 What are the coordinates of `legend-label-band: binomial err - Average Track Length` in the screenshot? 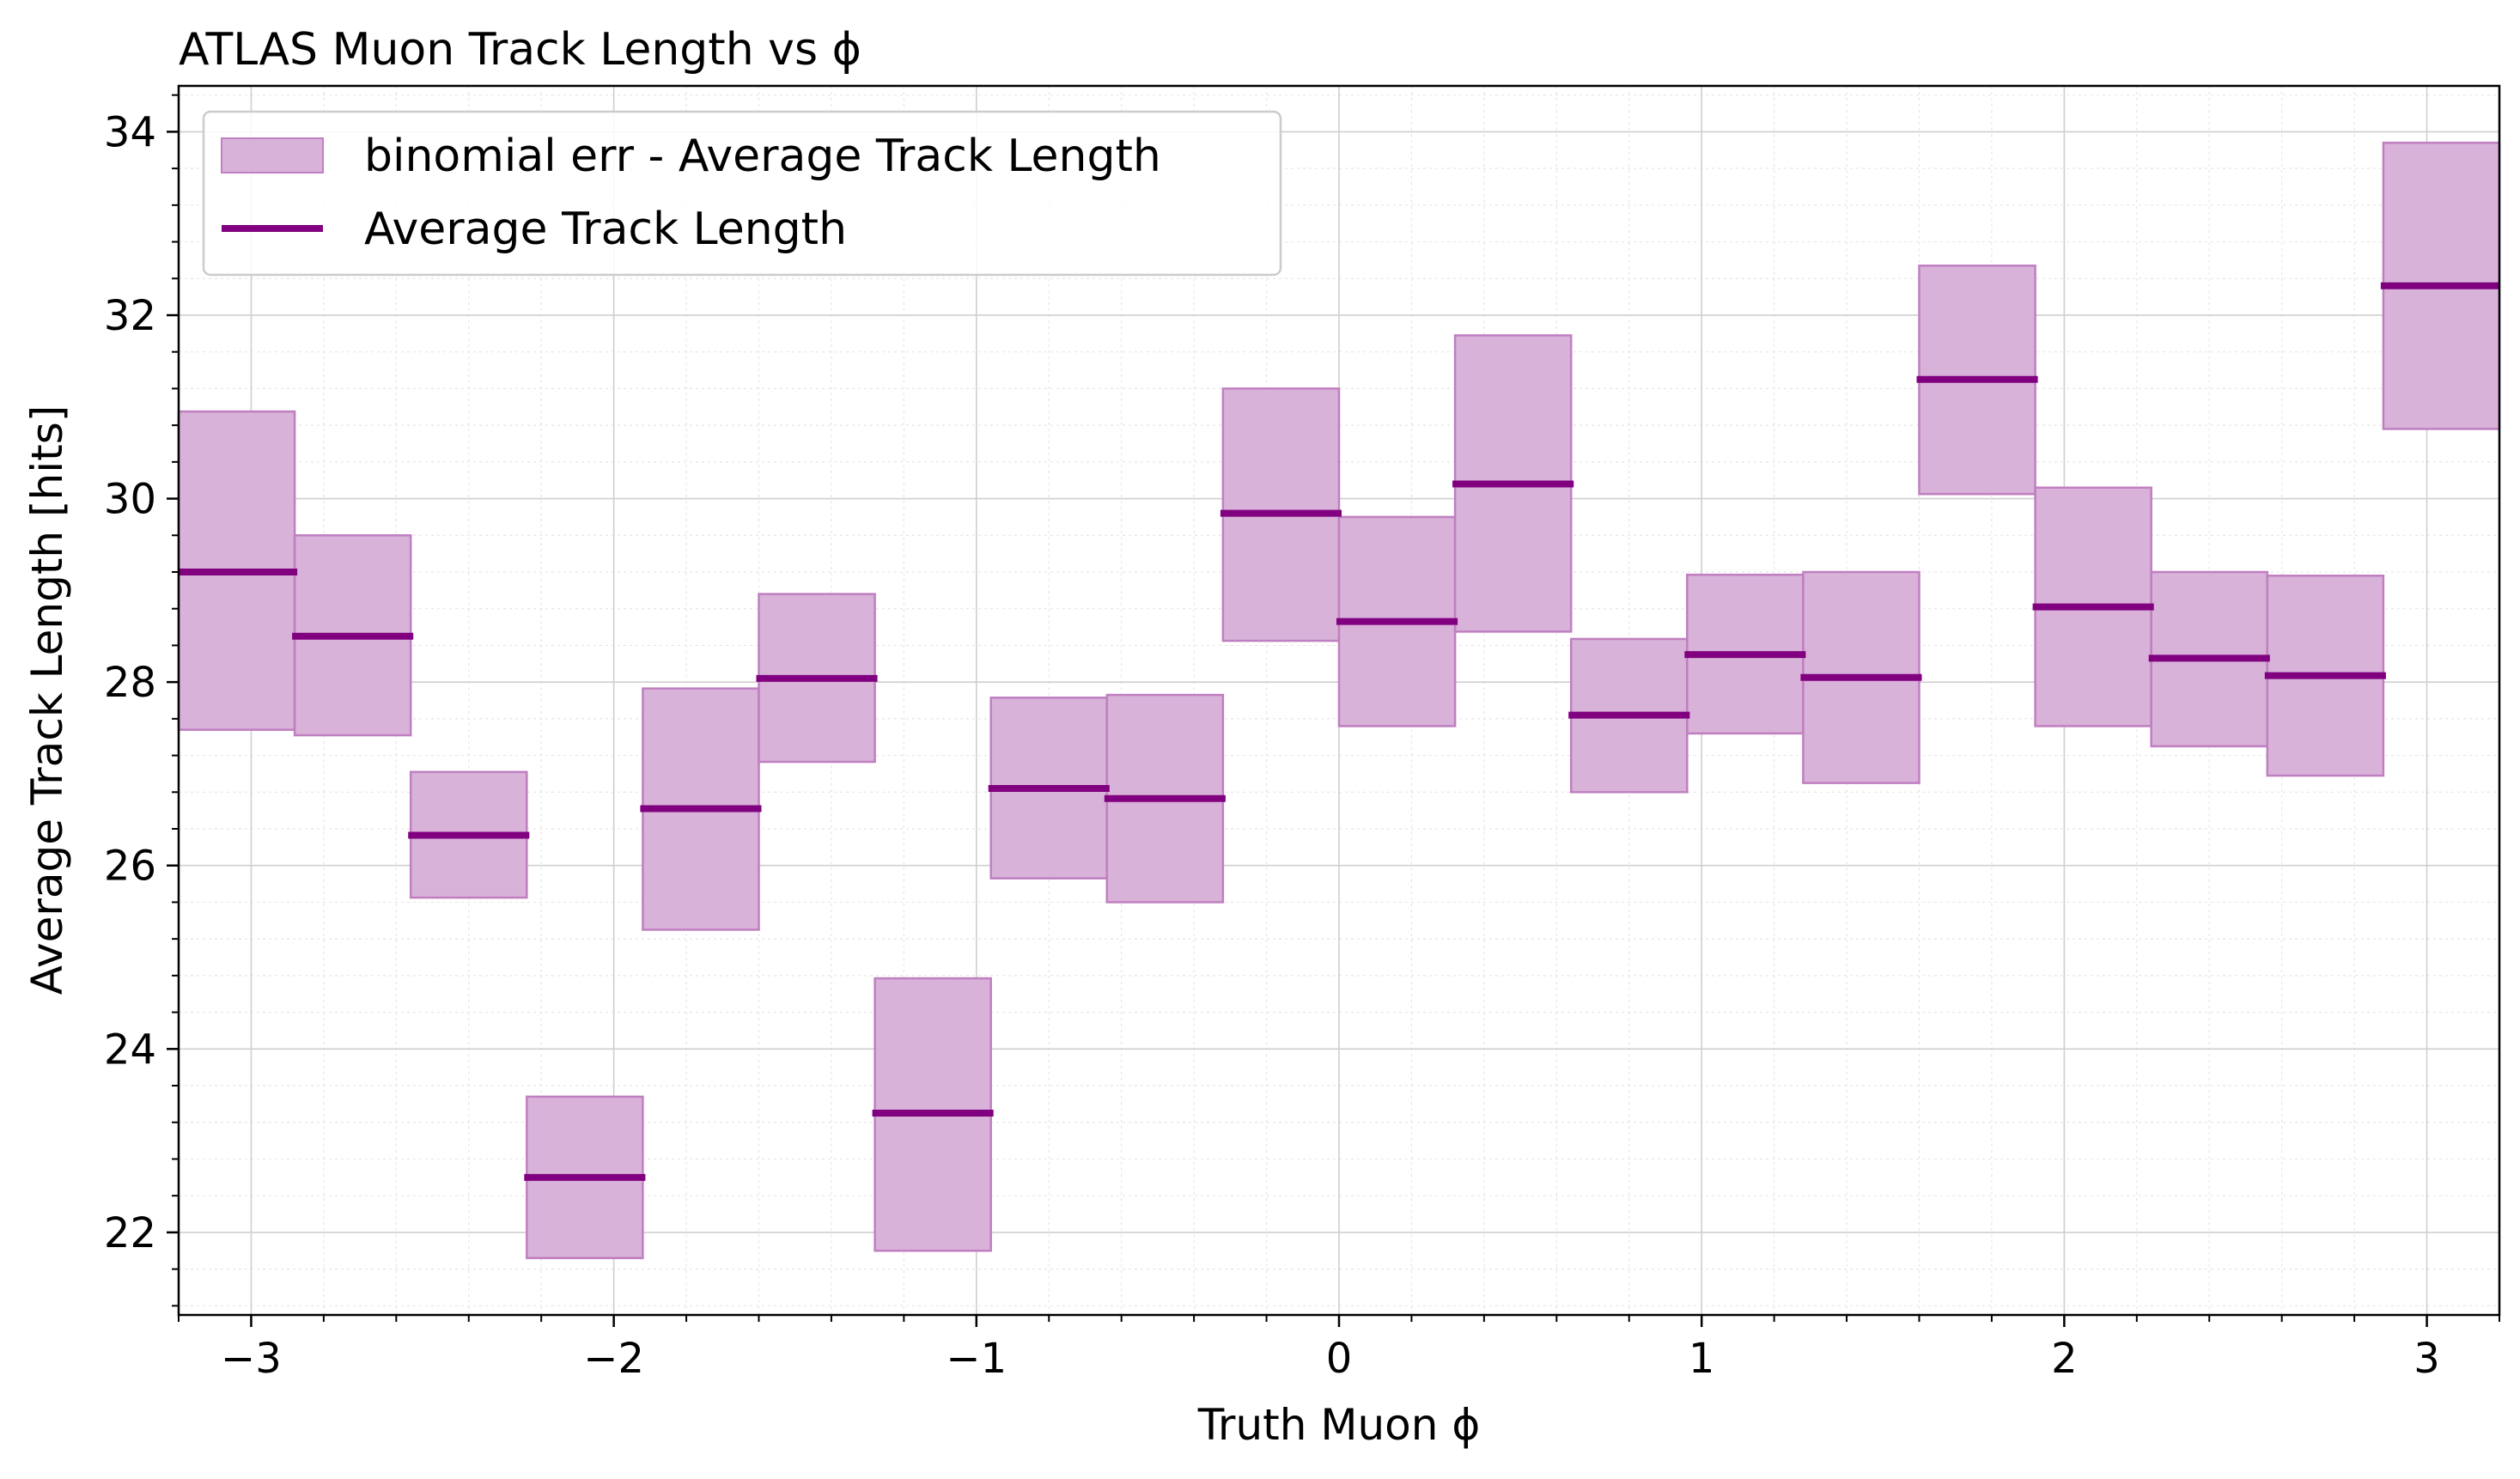 It's located at (763, 156).